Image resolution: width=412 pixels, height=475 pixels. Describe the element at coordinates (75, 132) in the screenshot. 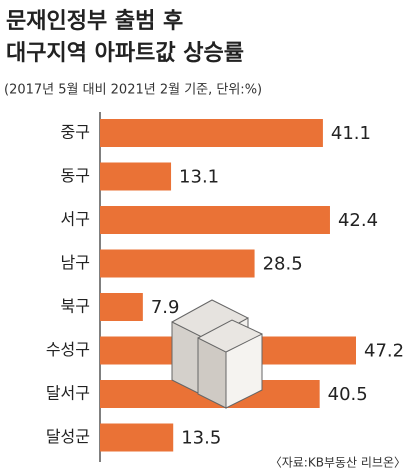

I see `category-label: 중구` at that location.